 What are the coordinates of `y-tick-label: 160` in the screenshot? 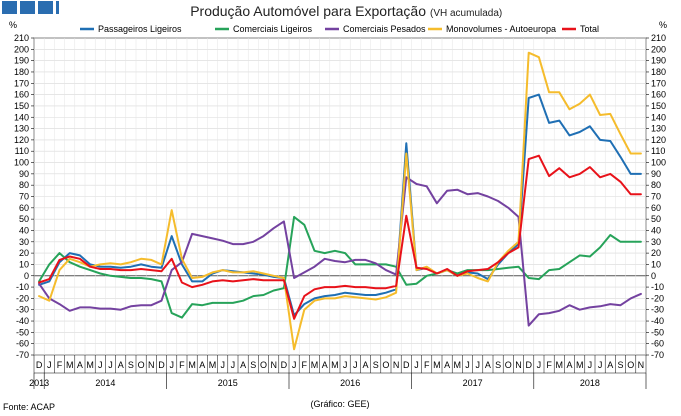 It's located at (658, 95).